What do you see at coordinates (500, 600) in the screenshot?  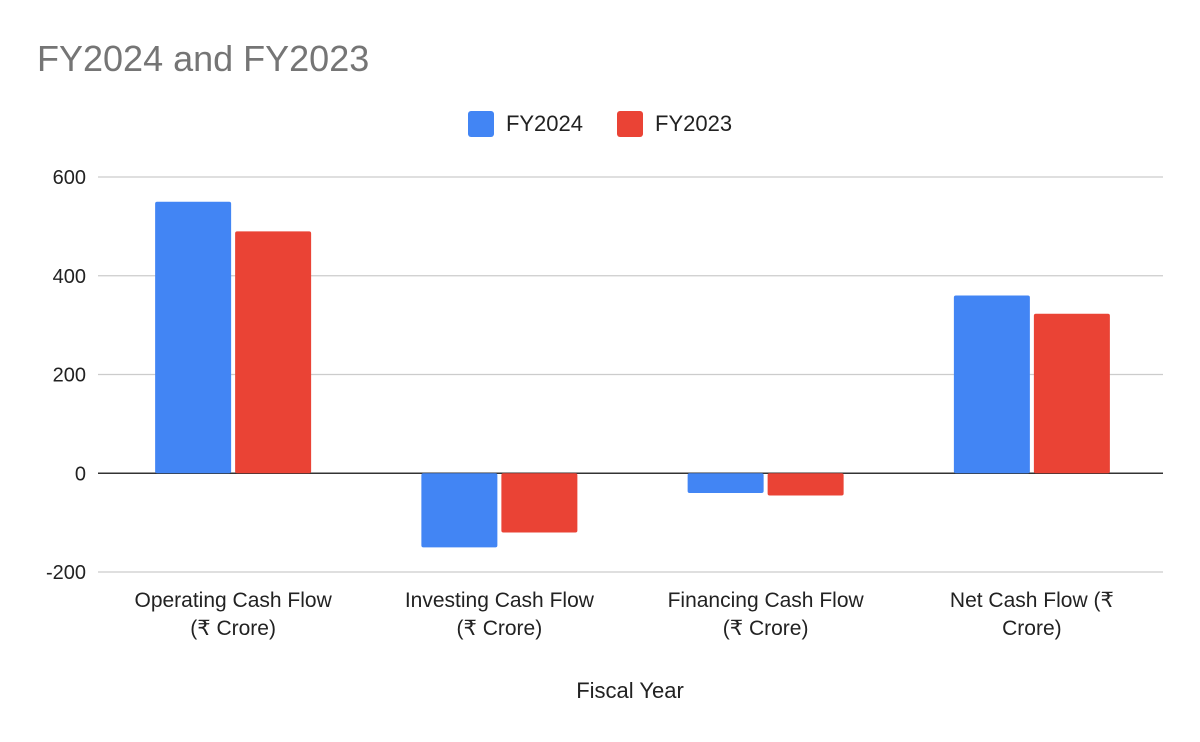 I see `x-tick-label: Investing Cash Flow` at bounding box center [500, 600].